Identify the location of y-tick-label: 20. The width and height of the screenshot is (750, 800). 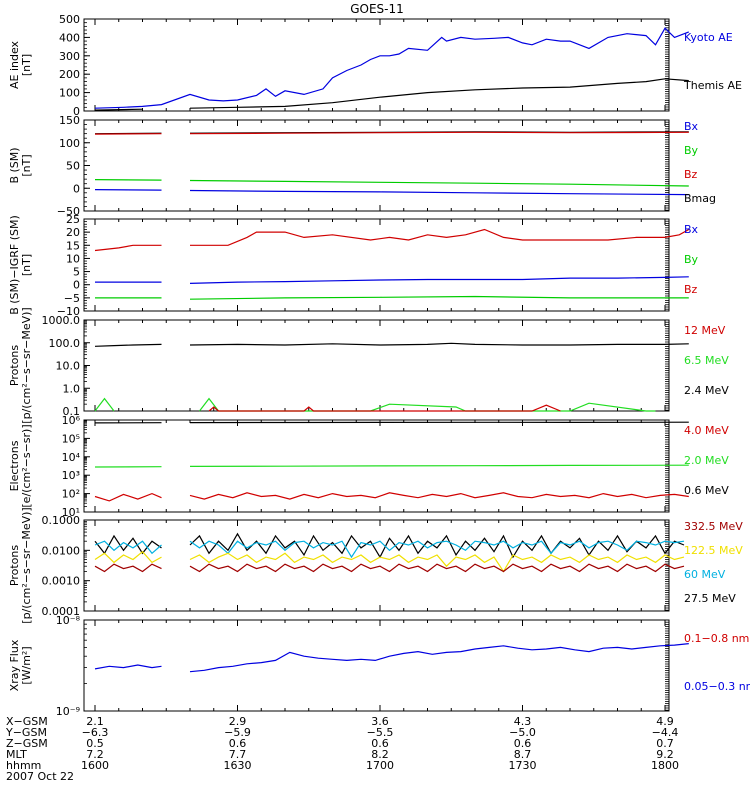
(73, 232).